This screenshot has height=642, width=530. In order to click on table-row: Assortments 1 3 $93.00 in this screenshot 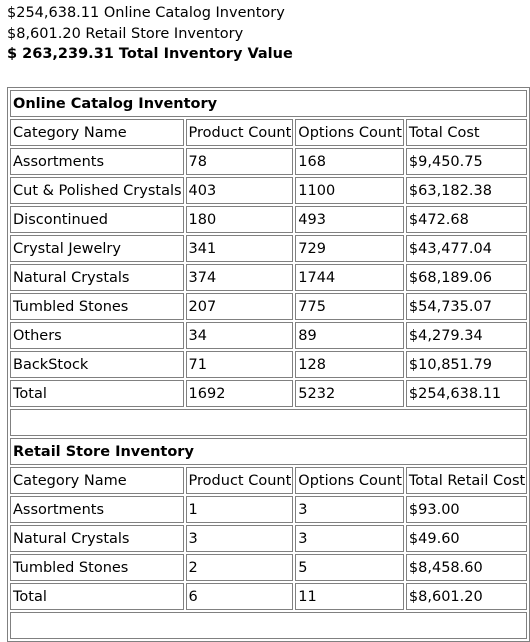, I will do `click(269, 509)`.